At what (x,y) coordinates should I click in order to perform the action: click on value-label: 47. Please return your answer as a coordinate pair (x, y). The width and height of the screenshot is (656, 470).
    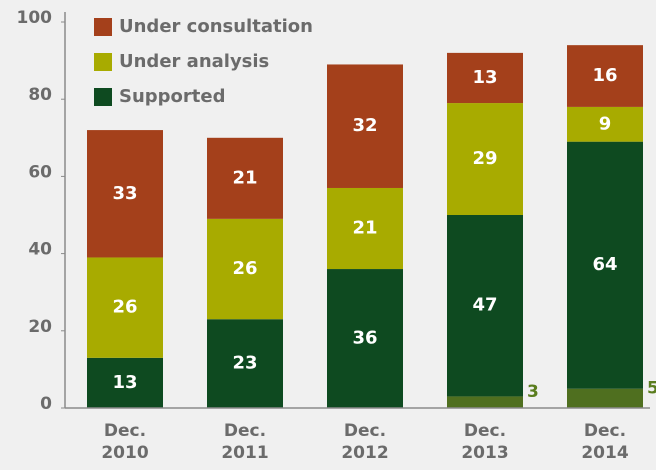
    Looking at the image, I should click on (484, 305).